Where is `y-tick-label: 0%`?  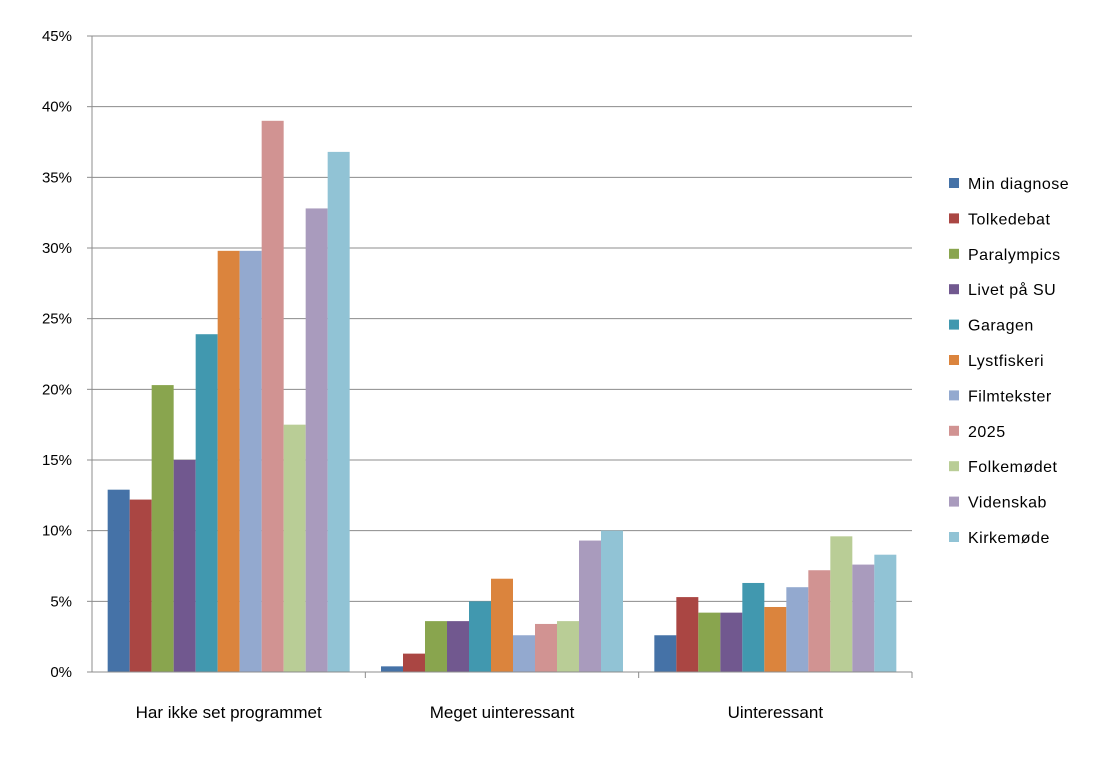 y-tick-label: 0% is located at coordinates (61, 672).